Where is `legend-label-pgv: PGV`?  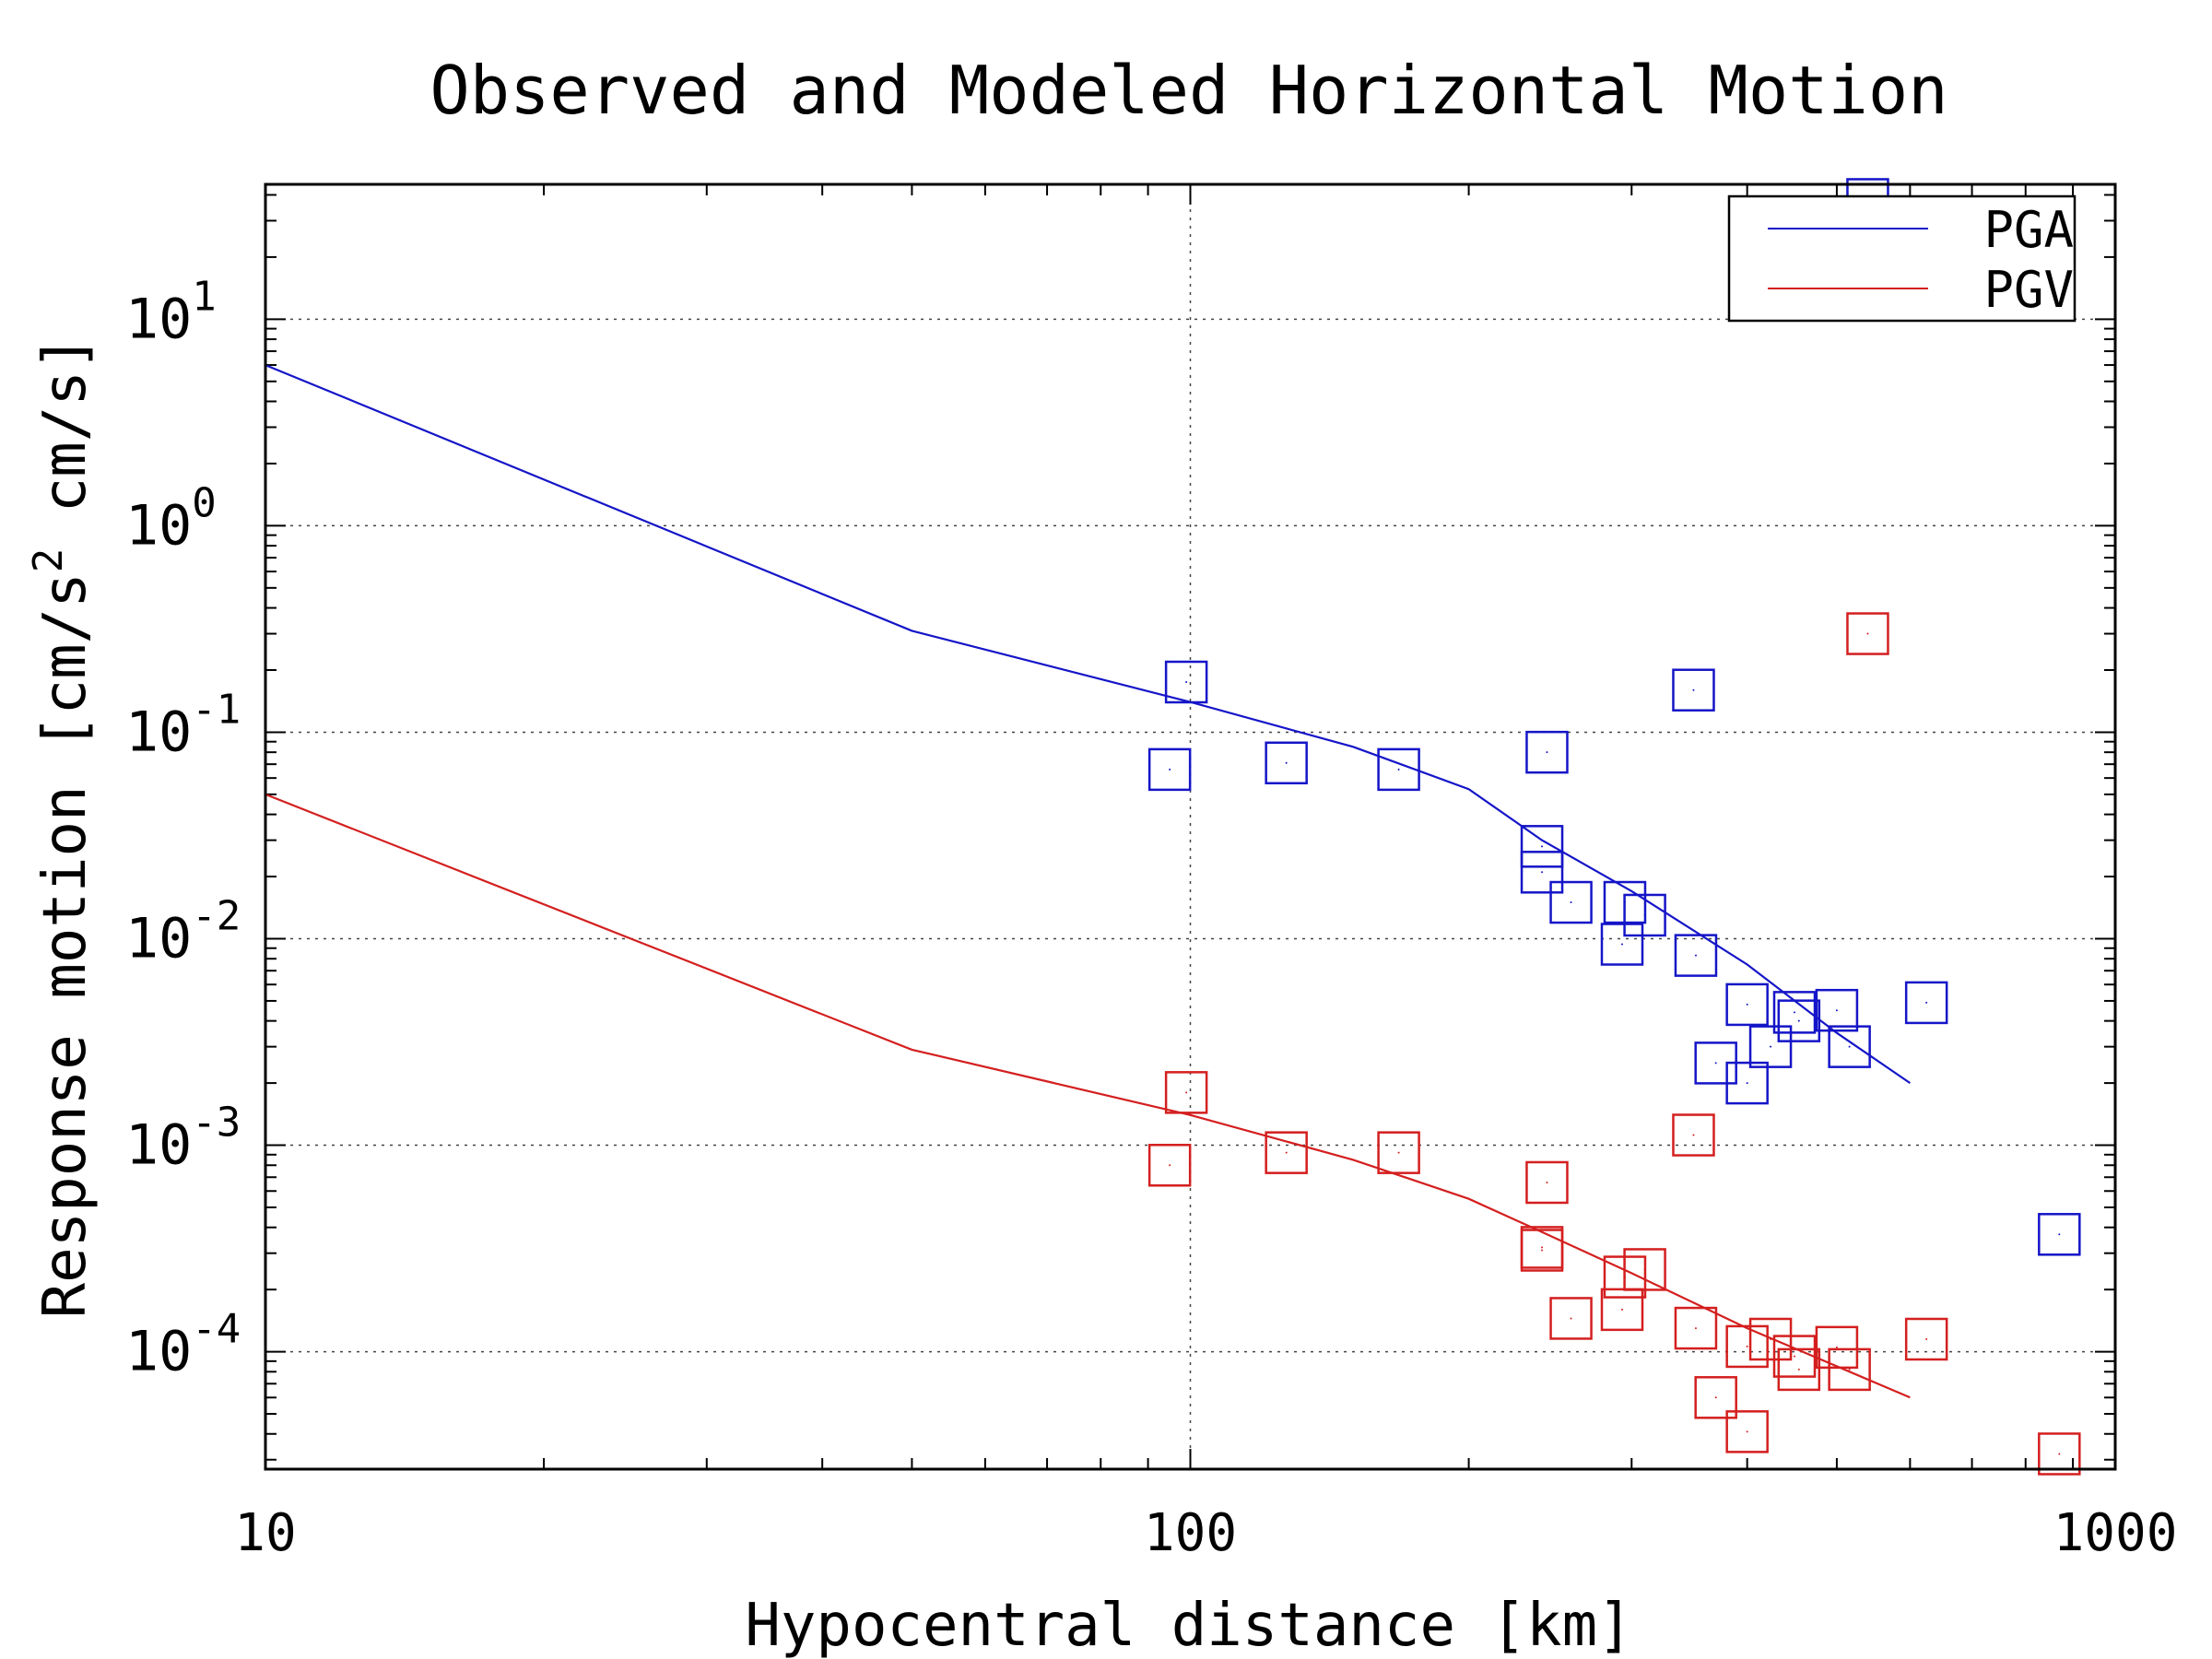
legend-label-pgv: PGV is located at coordinates (2028, 290).